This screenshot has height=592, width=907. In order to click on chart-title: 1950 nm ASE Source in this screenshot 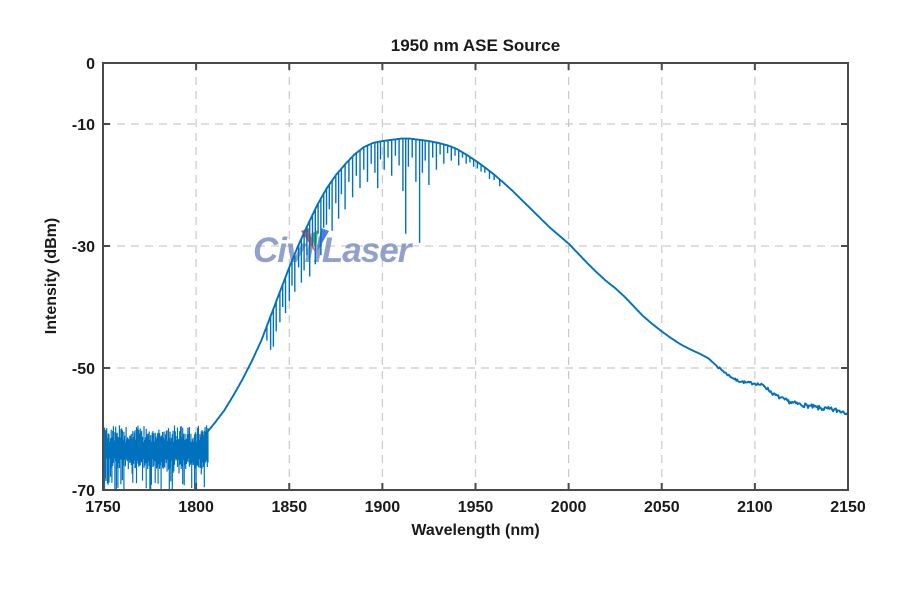, I will do `click(475, 45)`.